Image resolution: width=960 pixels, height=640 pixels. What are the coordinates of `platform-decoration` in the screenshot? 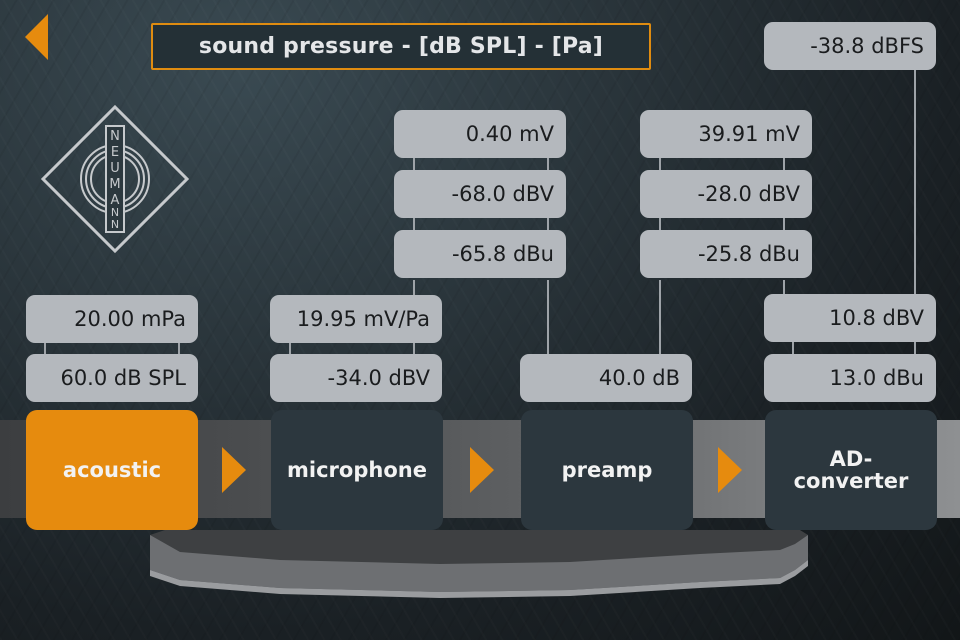 It's located at (479, 564).